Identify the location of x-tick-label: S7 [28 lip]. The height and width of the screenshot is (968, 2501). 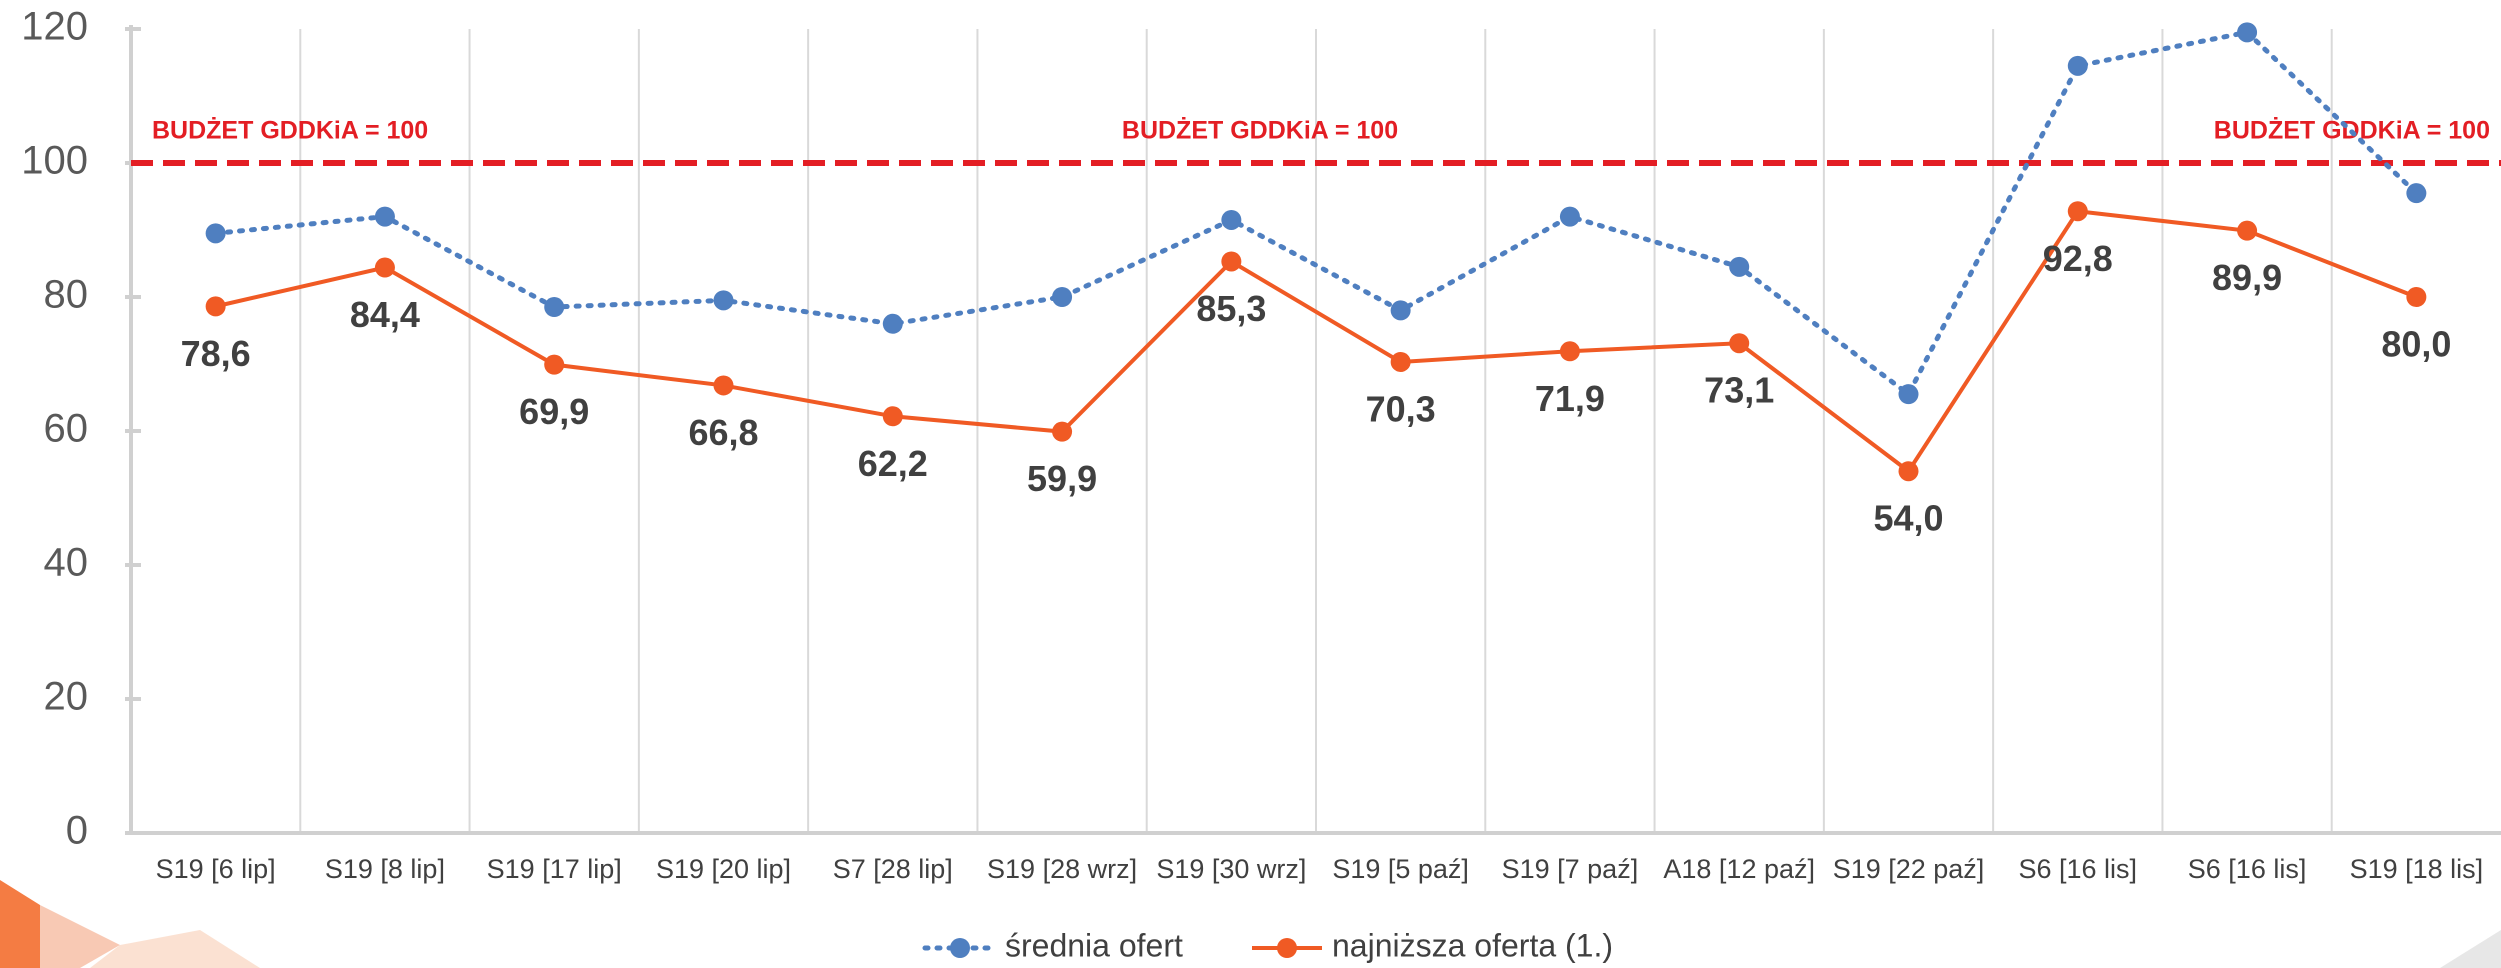
(893, 869).